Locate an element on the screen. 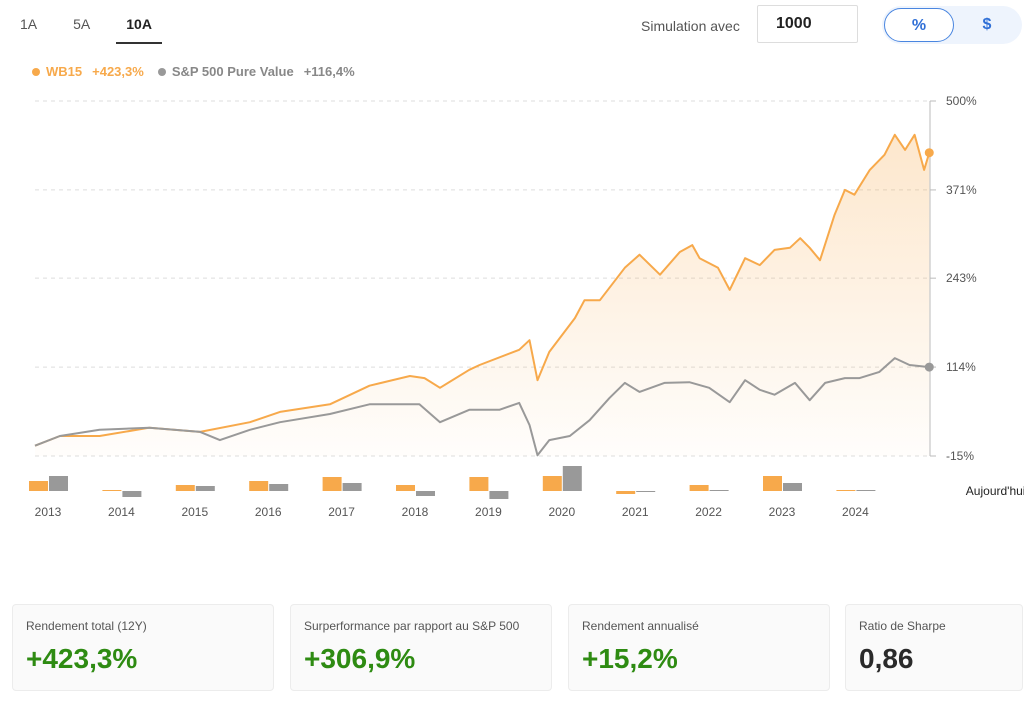 The height and width of the screenshot is (707, 1024). legend-item-sp500: S&P 500 Pure Value +116,4% is located at coordinates (256, 71).